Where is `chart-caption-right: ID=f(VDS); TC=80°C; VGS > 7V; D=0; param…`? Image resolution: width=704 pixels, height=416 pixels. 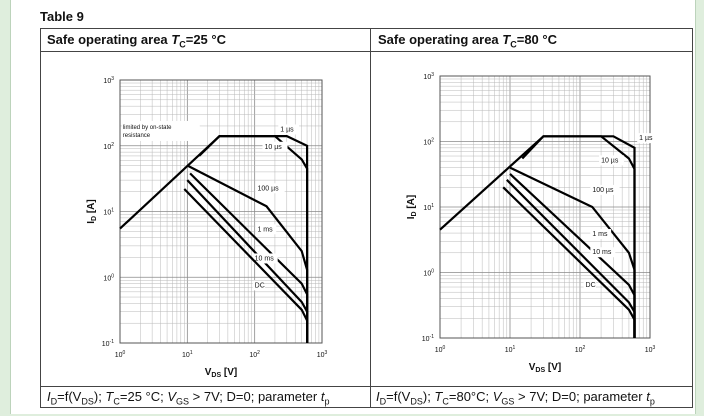 chart-caption-right: ID=f(VDS); TC=80°C; VGS > 7V; D=0; param… is located at coordinates (515, 398).